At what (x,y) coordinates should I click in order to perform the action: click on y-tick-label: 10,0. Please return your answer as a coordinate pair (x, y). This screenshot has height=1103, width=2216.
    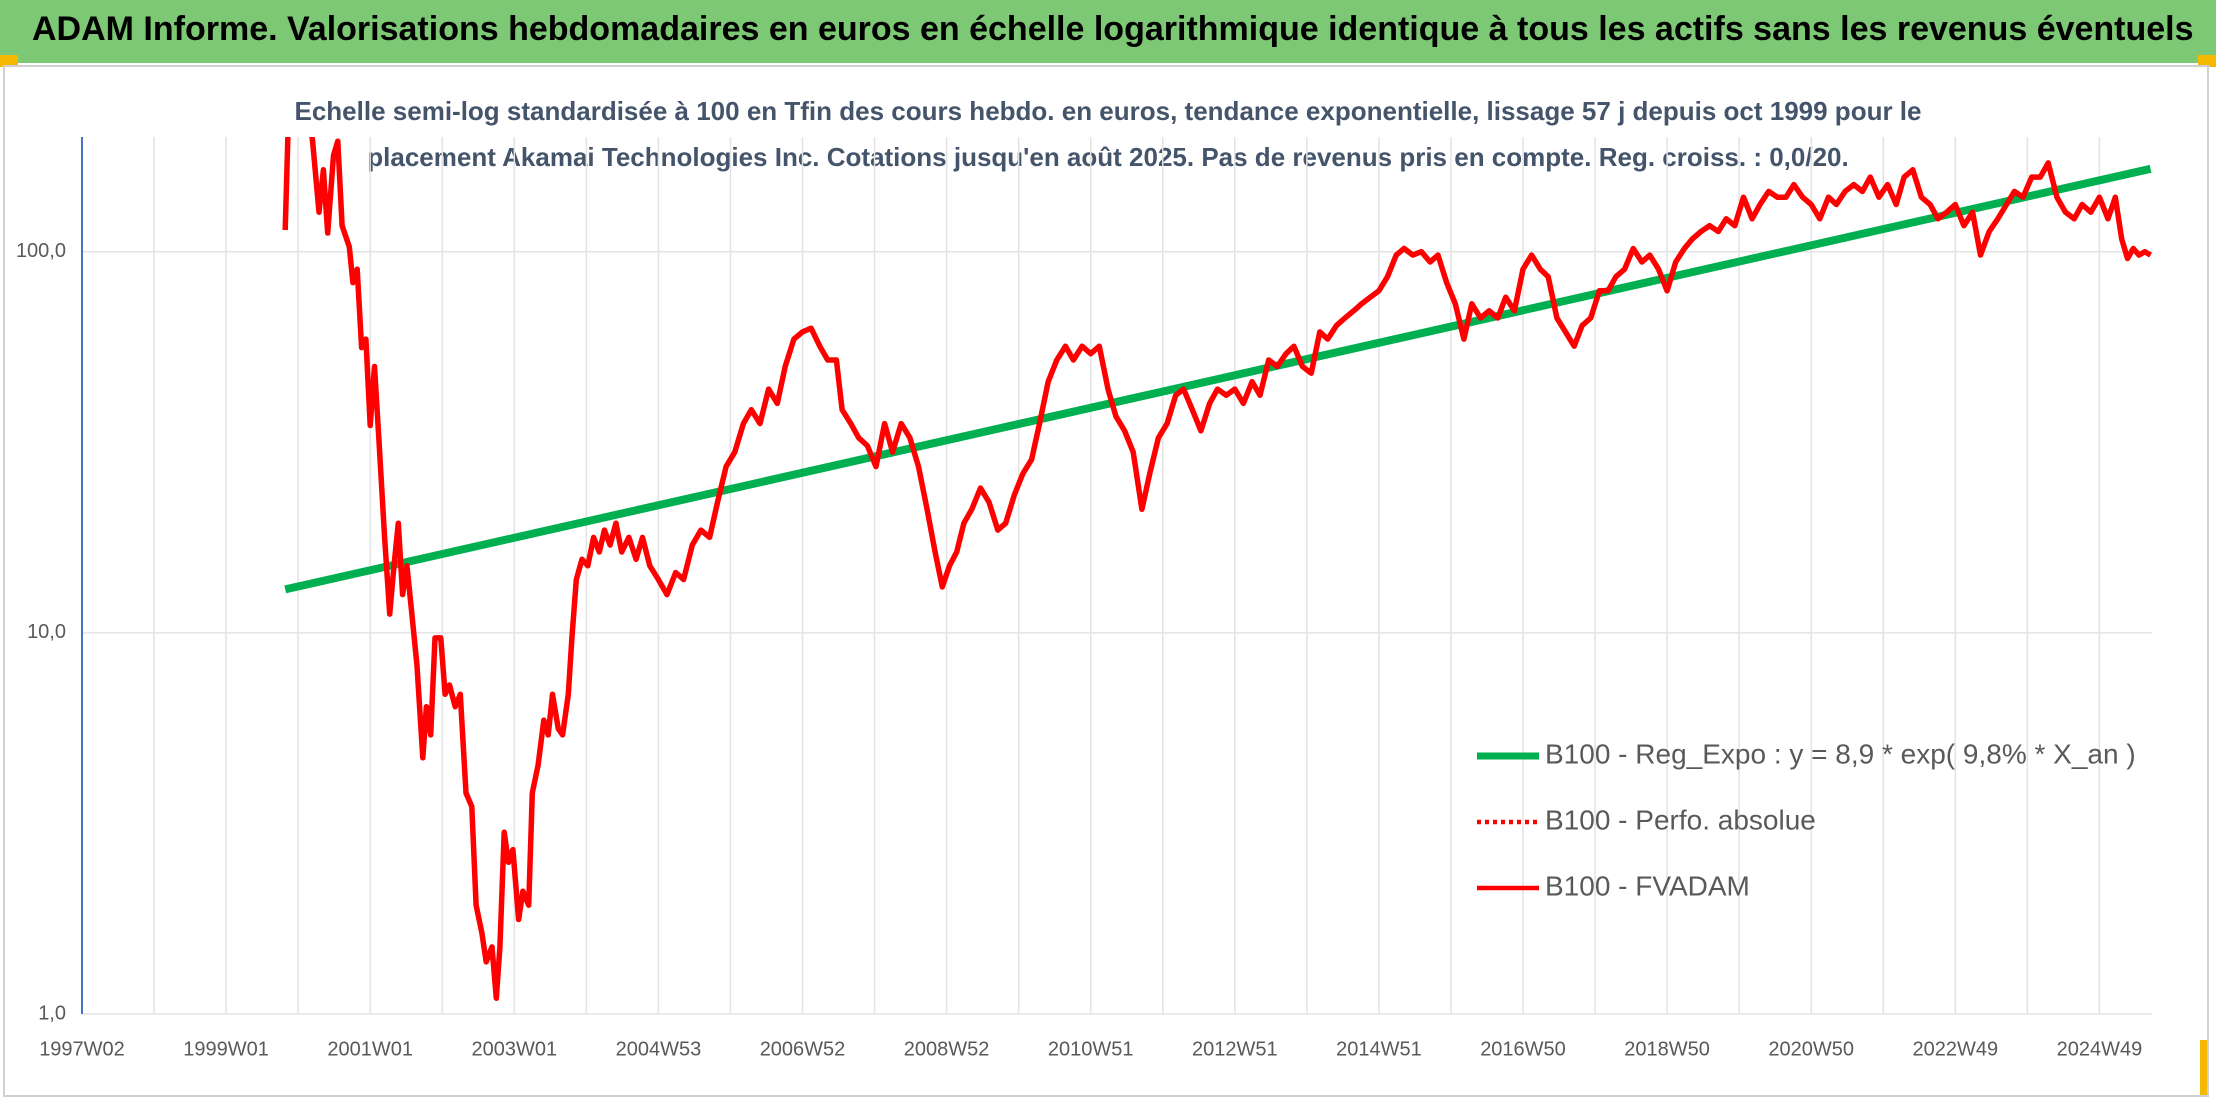
    Looking at the image, I should click on (46, 632).